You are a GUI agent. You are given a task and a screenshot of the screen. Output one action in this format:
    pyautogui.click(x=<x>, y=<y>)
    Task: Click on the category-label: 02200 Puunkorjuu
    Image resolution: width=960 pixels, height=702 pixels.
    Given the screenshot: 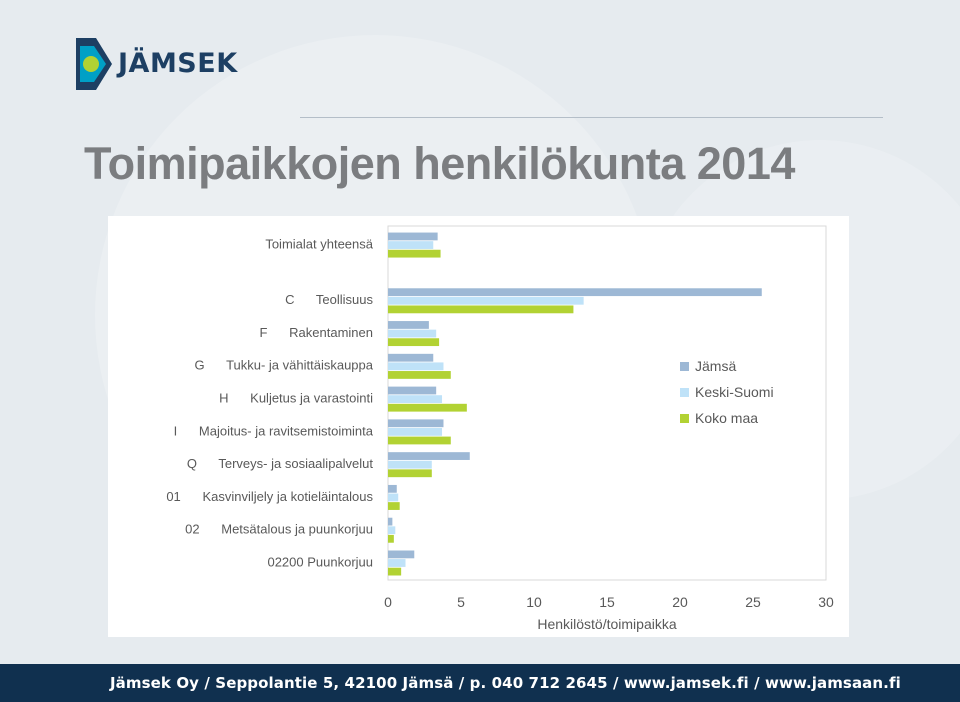 What is the action you would take?
    pyautogui.click(x=320, y=561)
    